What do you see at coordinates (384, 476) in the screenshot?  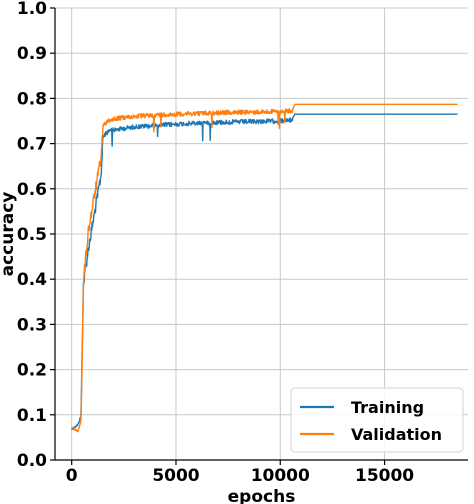 I see `x-tick-label-3: 15000` at bounding box center [384, 476].